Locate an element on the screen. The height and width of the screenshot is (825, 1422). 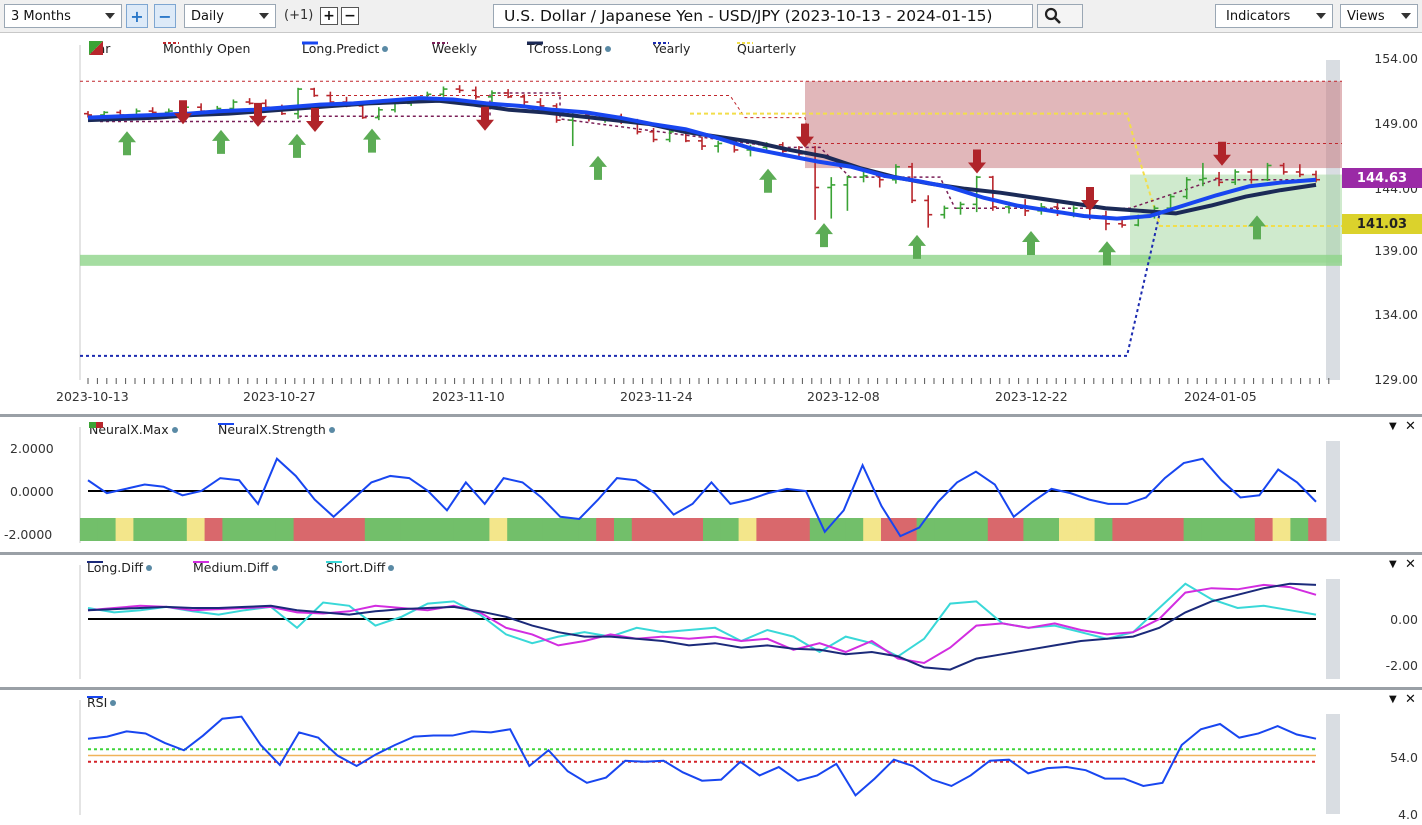
legend-bar: Bar is located at coordinates (99, 48).